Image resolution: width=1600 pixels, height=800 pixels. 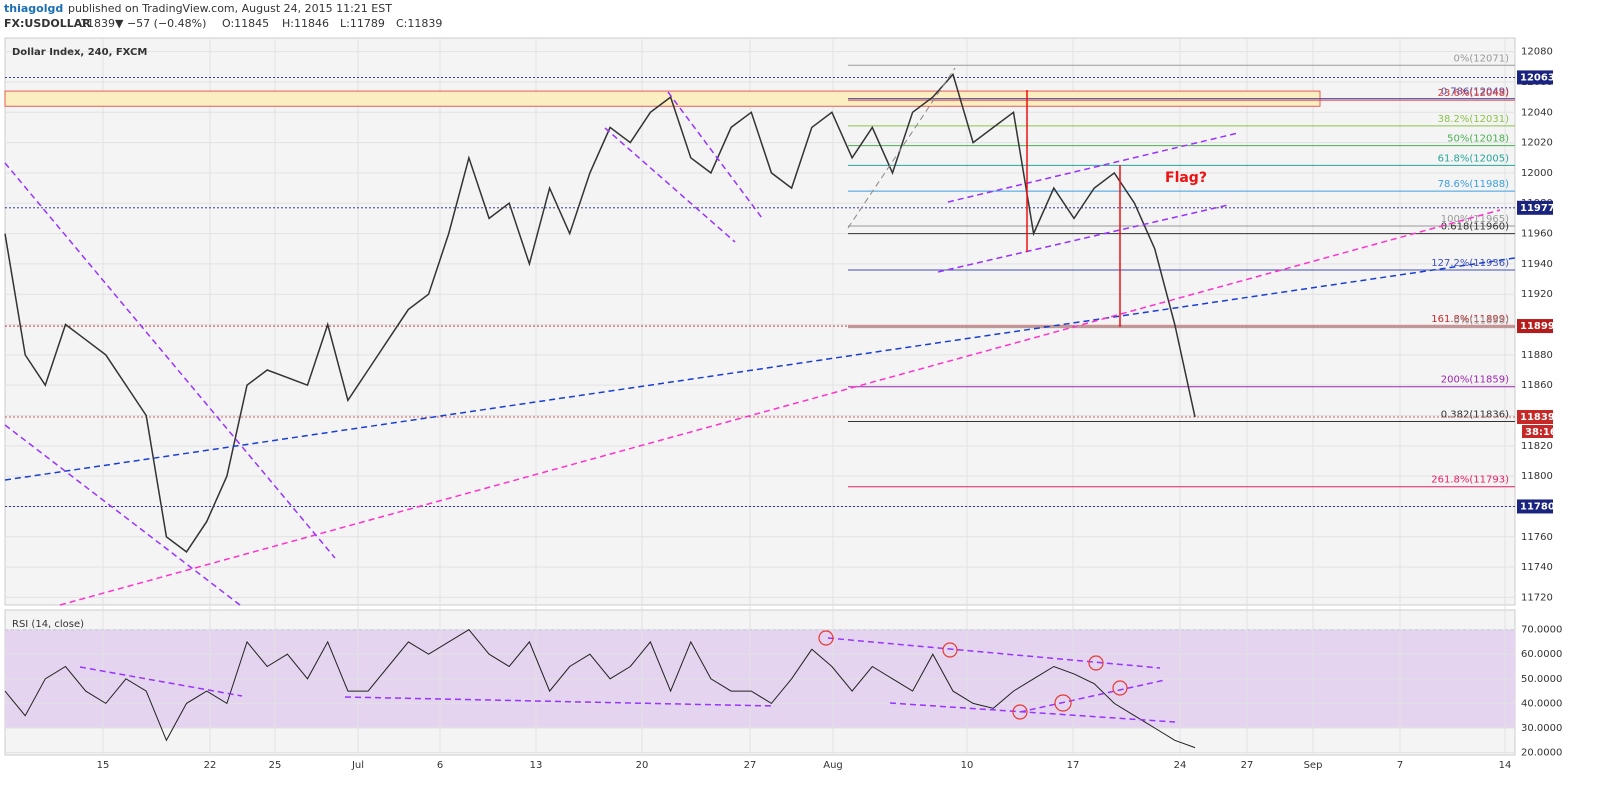 What do you see at coordinates (245, 23) in the screenshot?
I see `open: O:11845` at bounding box center [245, 23].